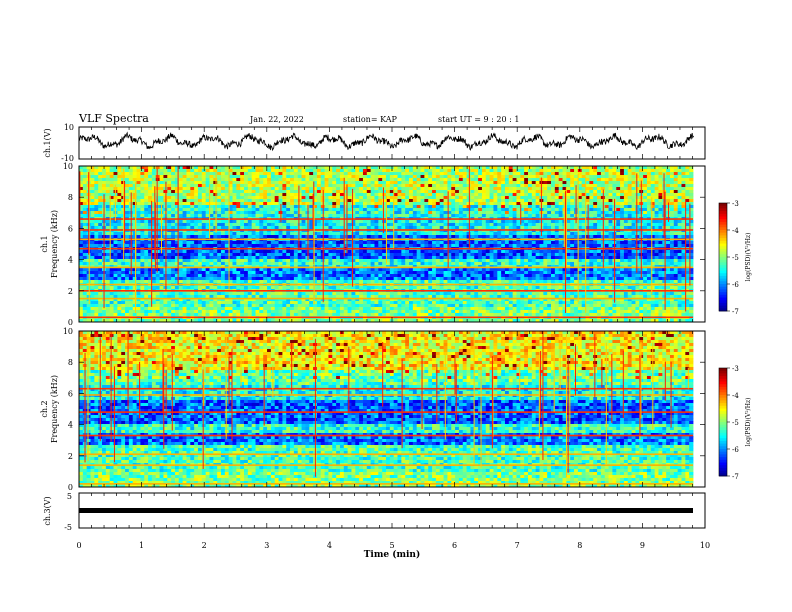 The image size is (792, 612). Describe the element at coordinates (113, 118) in the screenshot. I see `figure-title: VLF Spectra` at that location.